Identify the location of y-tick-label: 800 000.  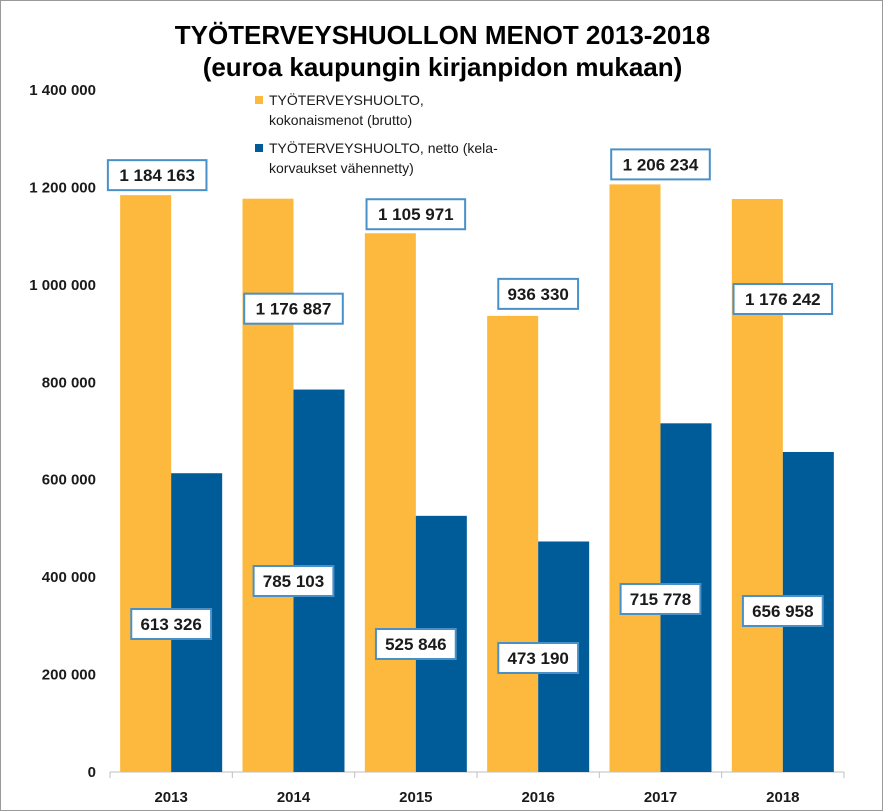
(69, 382).